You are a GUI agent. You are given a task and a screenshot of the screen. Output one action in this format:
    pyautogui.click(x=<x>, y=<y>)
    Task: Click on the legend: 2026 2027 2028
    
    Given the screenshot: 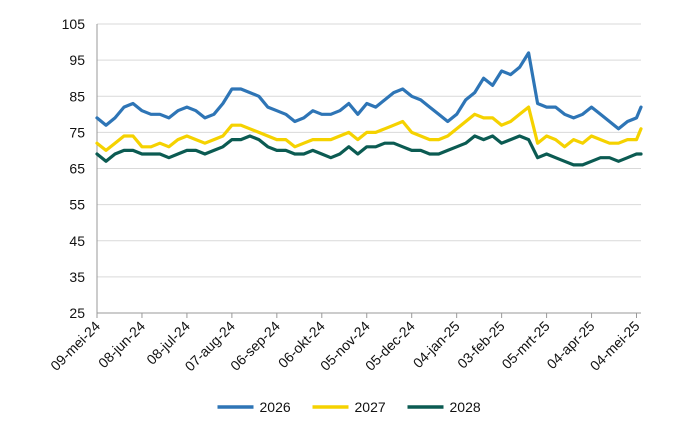 What is the action you would take?
    pyautogui.click(x=349, y=407)
    